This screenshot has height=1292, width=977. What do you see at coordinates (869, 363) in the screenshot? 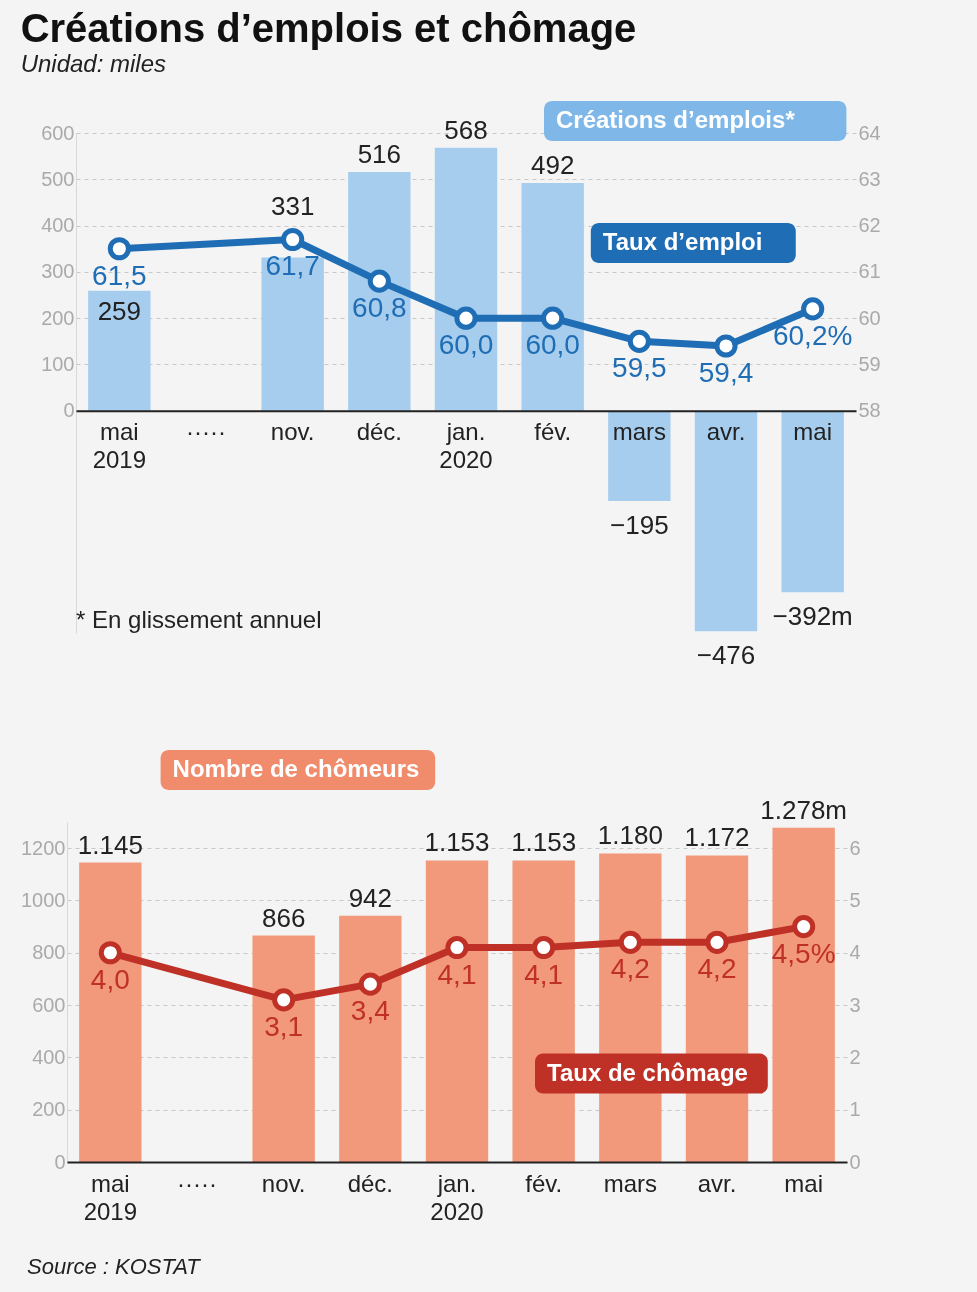
I see `y2-tick-label: 59` at bounding box center [869, 363].